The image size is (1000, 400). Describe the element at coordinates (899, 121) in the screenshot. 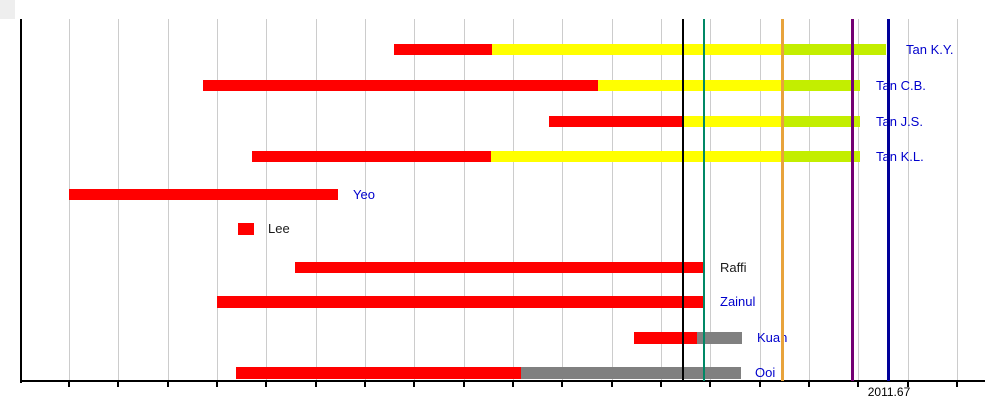

I see `row-label-tan-j-s: Tan J.S.` at that location.